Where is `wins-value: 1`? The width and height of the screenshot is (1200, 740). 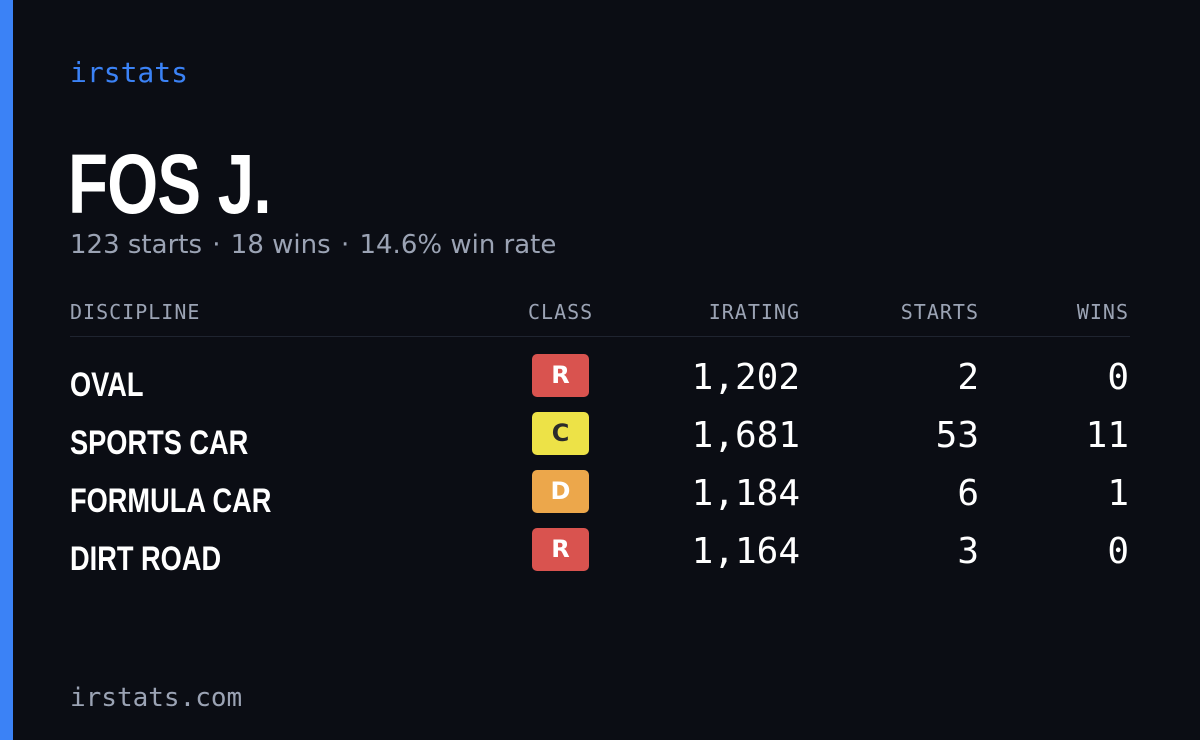 wins-value: 1 is located at coordinates (1118, 493).